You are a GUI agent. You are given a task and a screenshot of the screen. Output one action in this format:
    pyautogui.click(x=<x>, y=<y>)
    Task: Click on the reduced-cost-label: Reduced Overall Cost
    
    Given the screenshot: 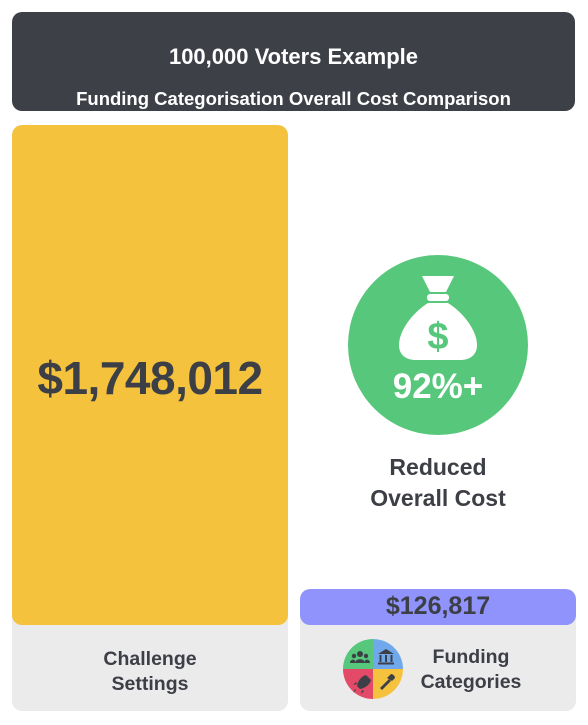 What is the action you would take?
    pyautogui.click(x=438, y=483)
    